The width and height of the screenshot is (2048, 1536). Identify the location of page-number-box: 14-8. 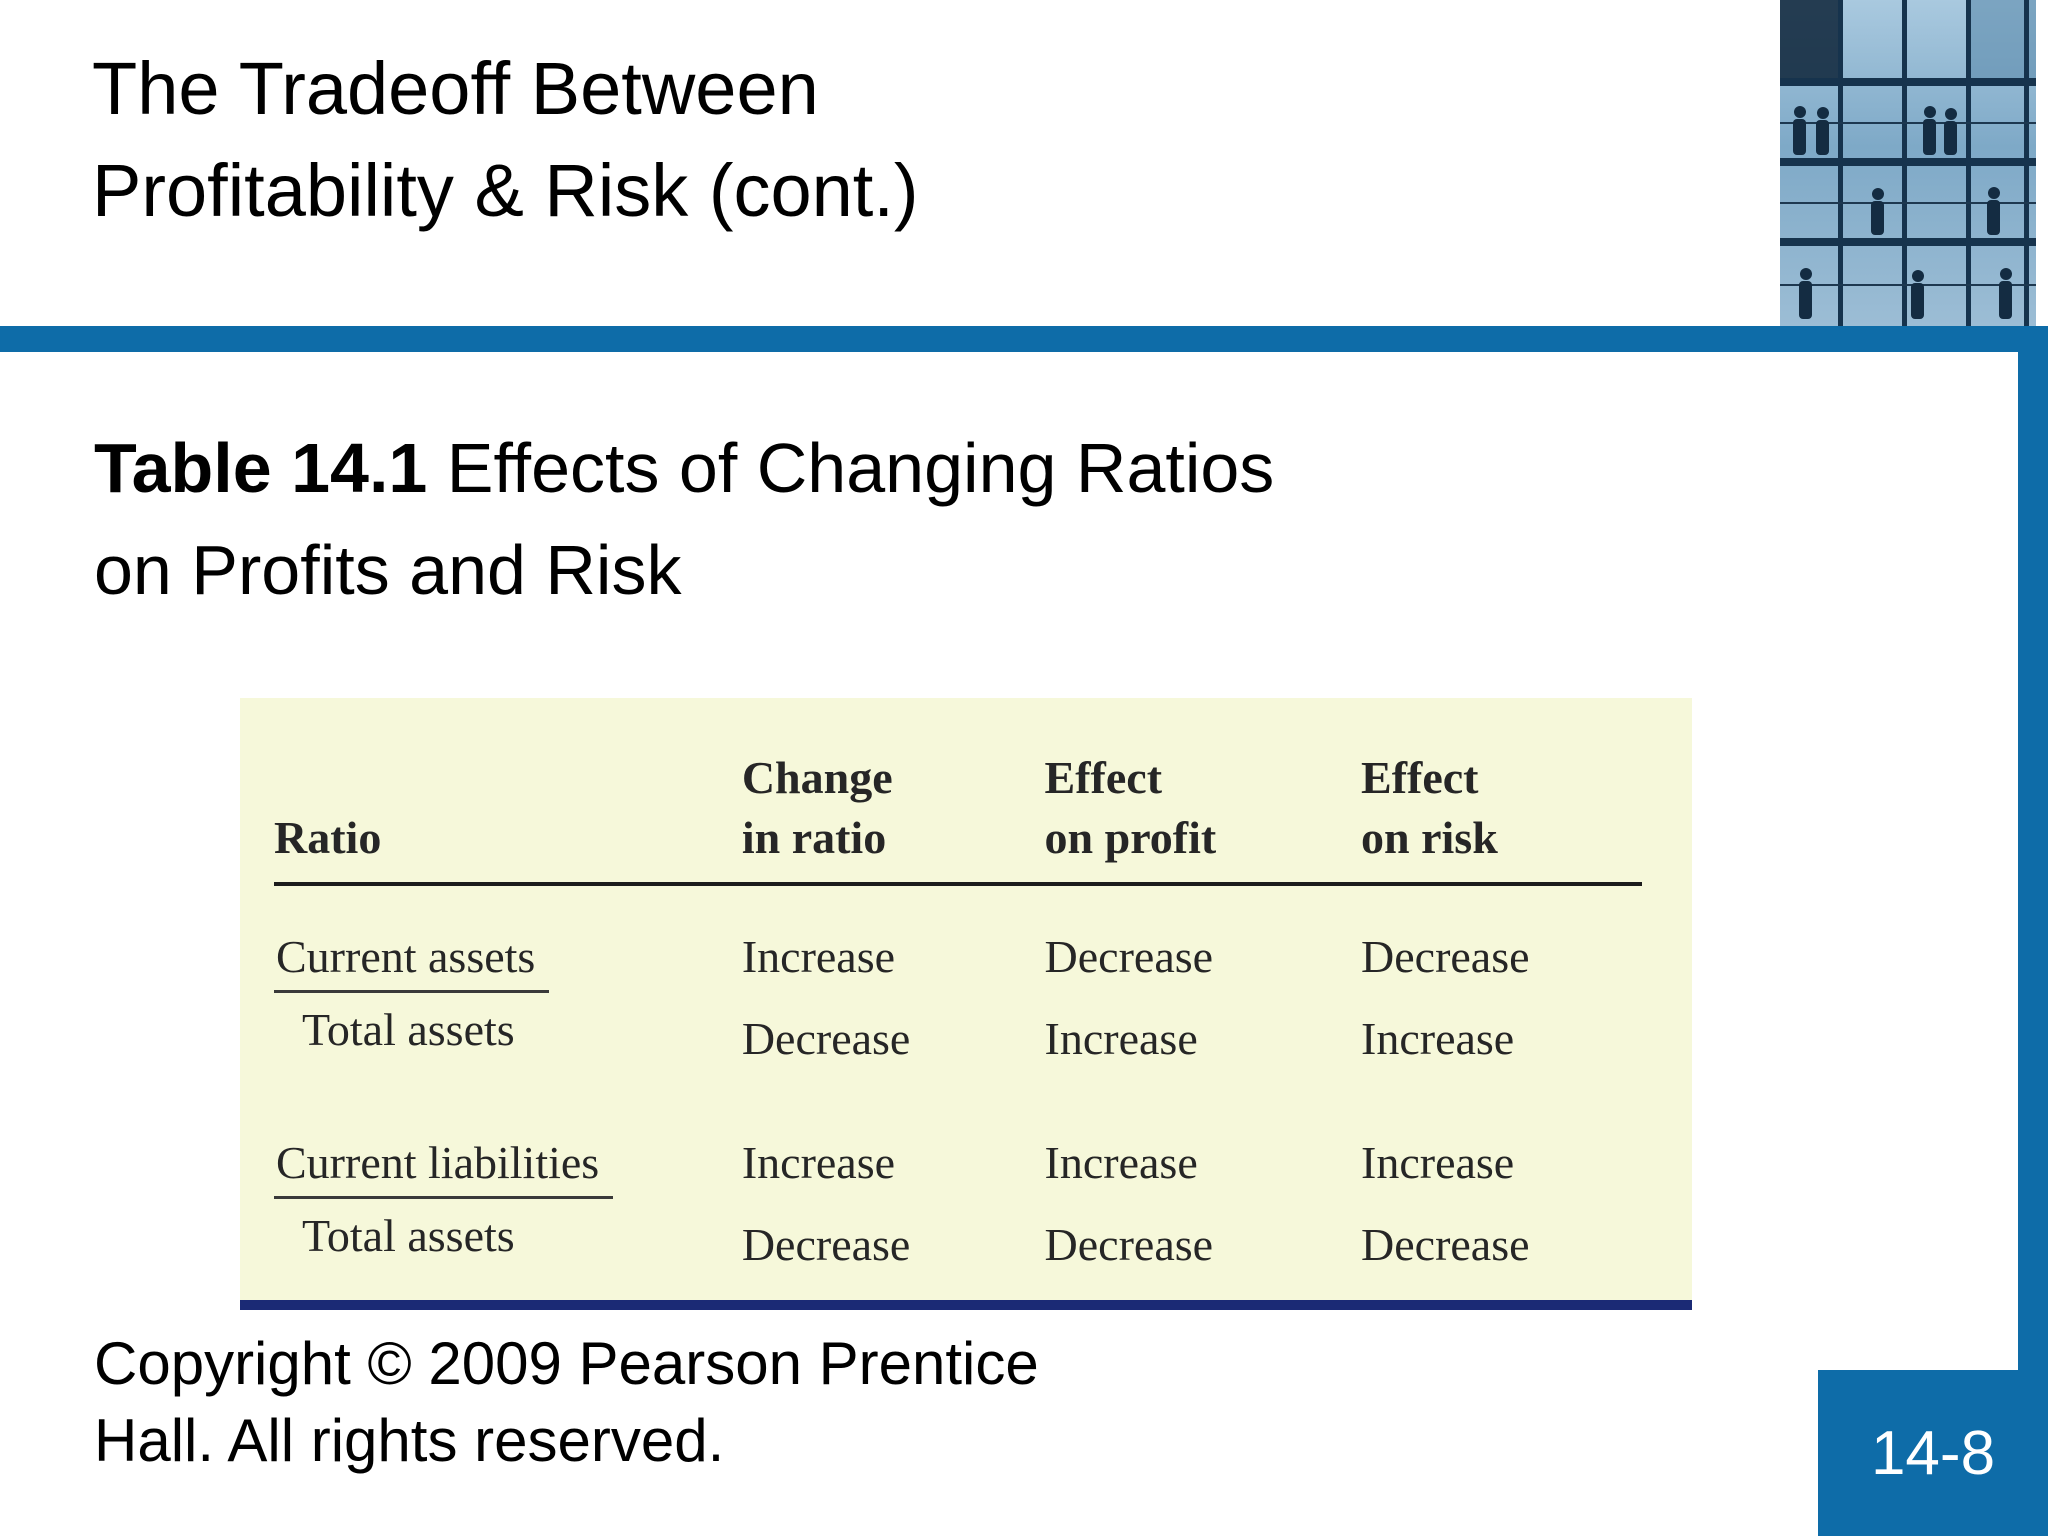
(1933, 1453).